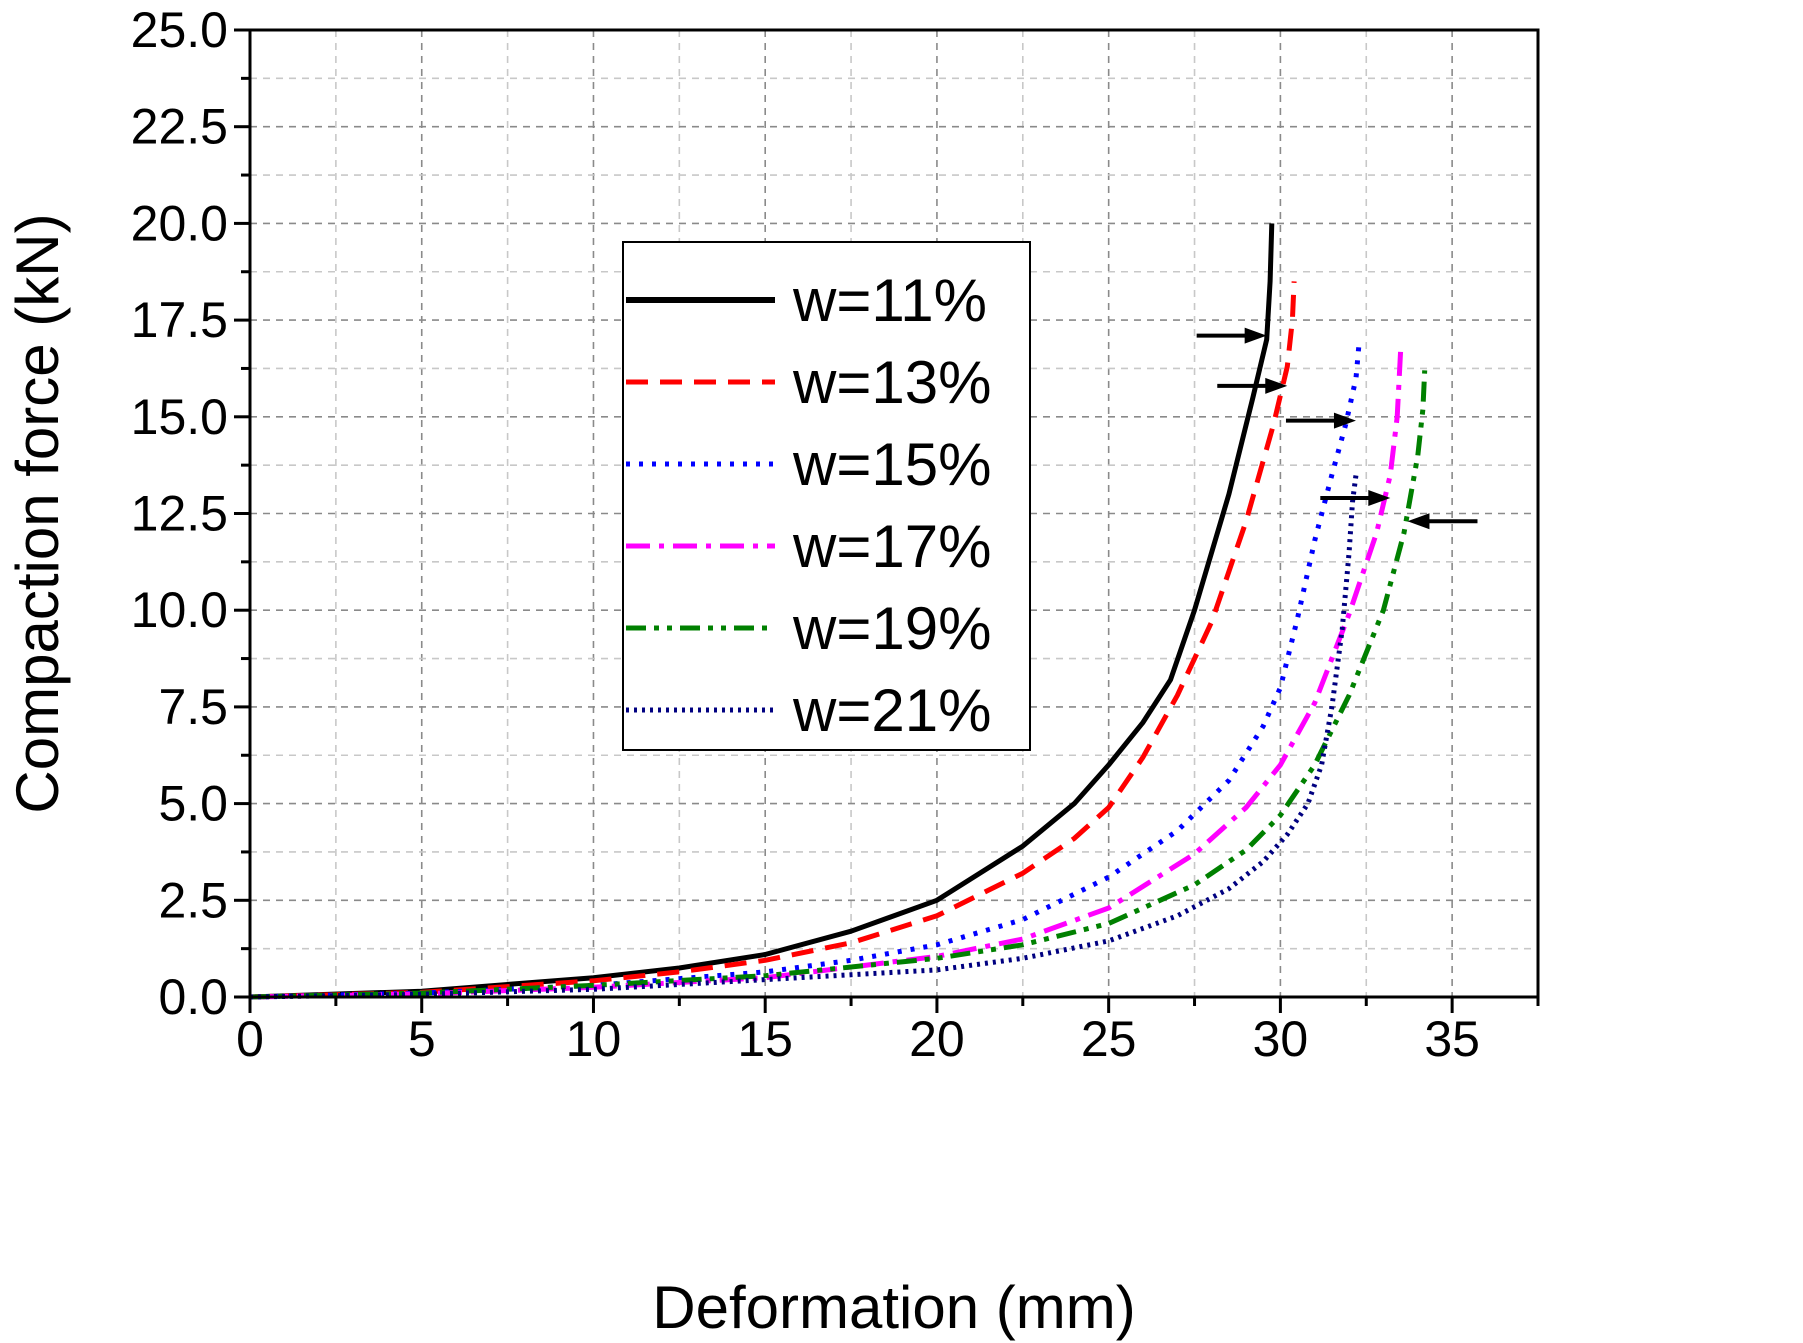  Describe the element at coordinates (193, 707) in the screenshot. I see `y-tick-label: 7.5` at that location.